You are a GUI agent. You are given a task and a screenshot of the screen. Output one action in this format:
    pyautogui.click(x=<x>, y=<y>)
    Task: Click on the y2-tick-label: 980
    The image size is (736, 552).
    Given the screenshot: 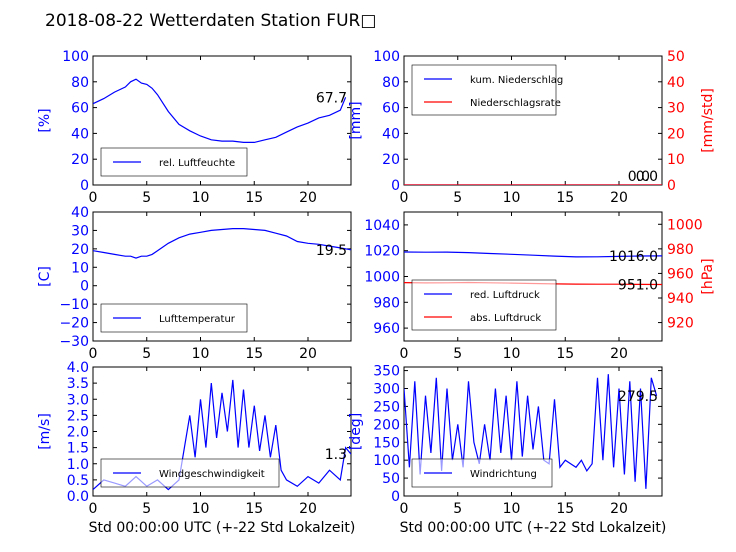 What is the action you would take?
    pyautogui.click(x=680, y=250)
    